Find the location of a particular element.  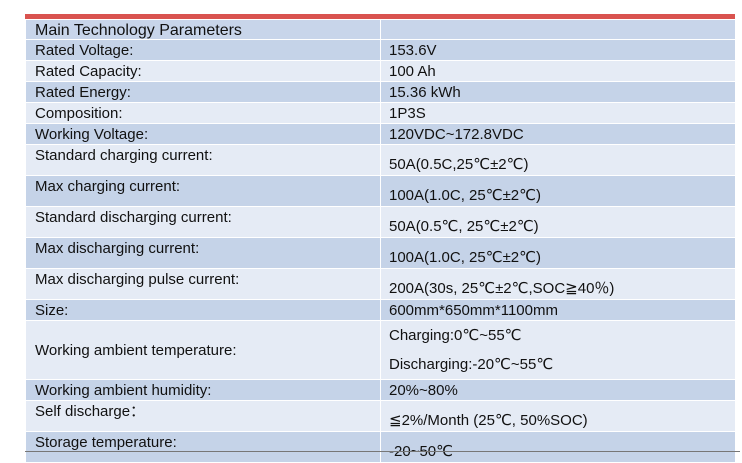

table-row: Self discharge： ≦2%/Month (25℃, 50%SOC) is located at coordinates (380, 416).